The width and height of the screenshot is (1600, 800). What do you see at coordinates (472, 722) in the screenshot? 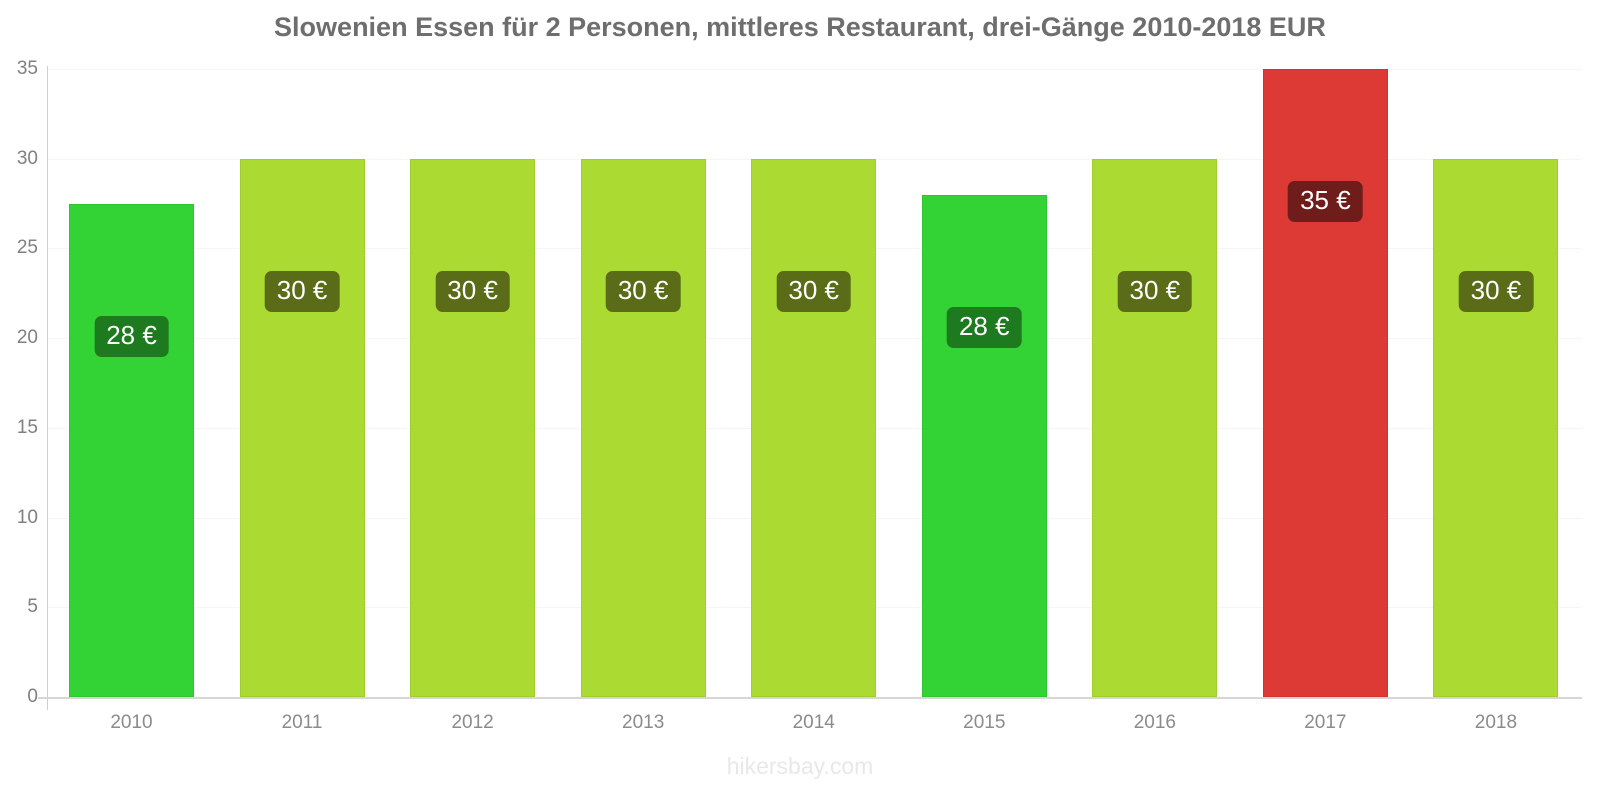
I see `x-axis-tick-label: 2012` at bounding box center [472, 722].